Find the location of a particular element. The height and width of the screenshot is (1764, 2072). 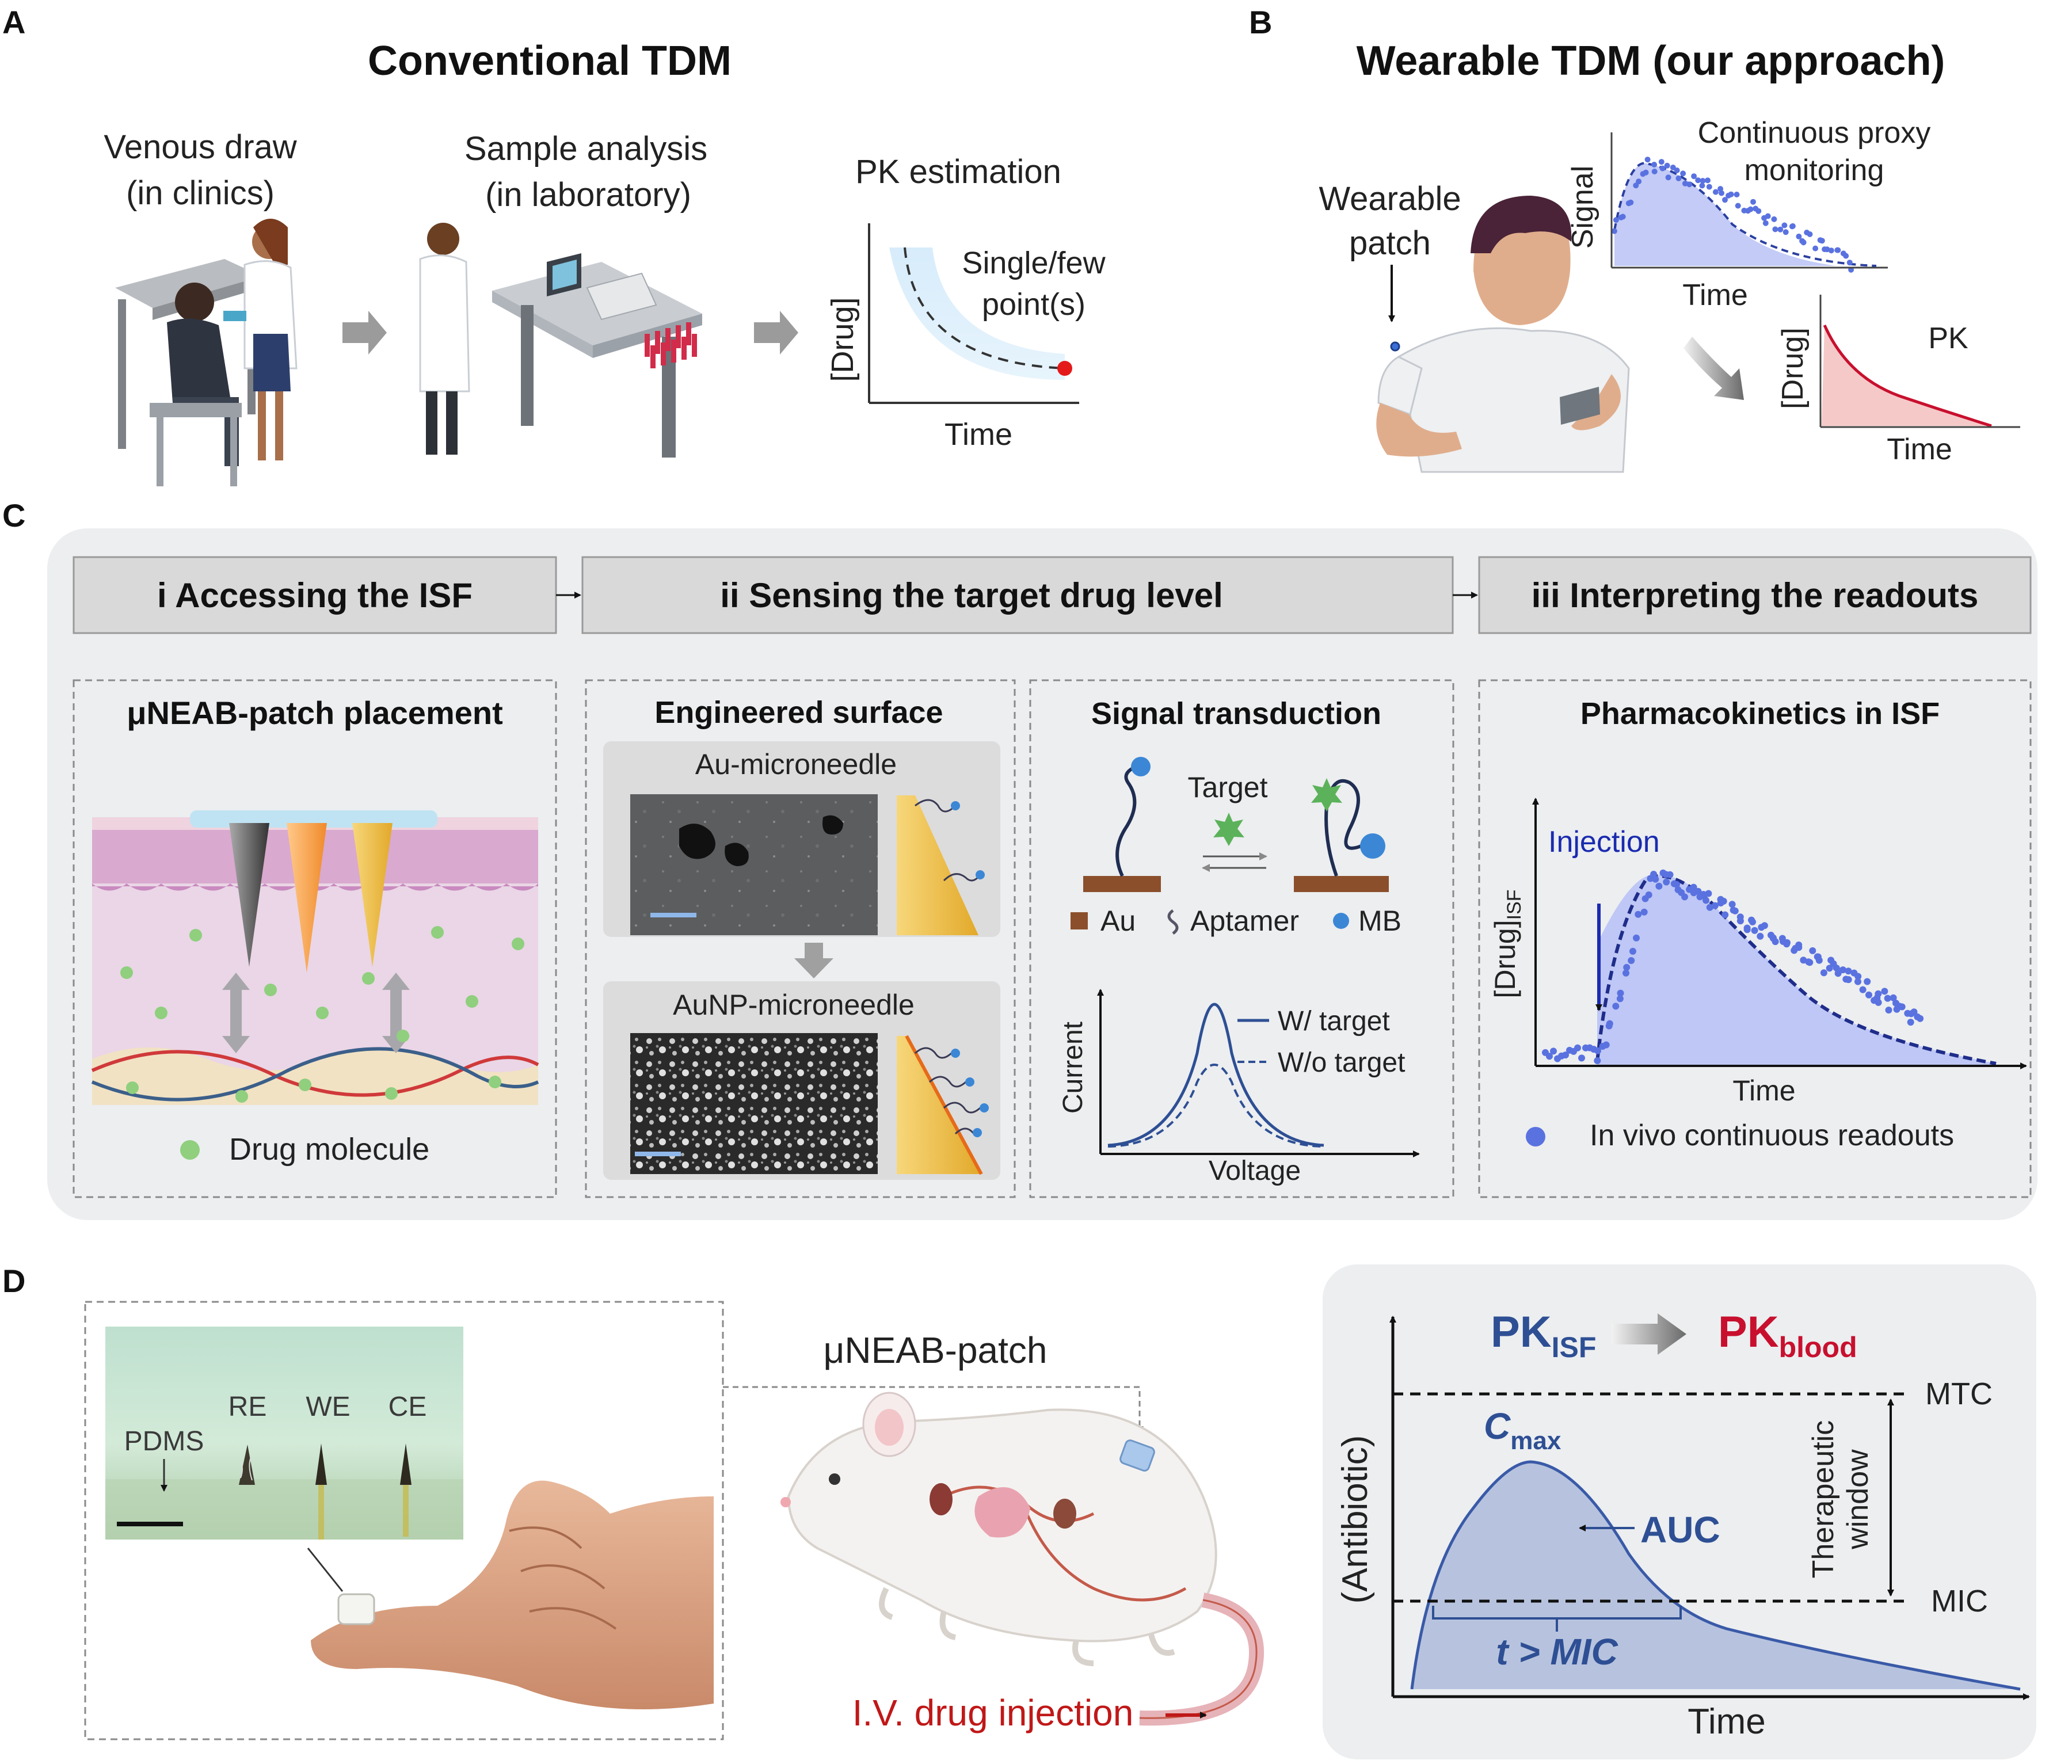

step-iii-box is located at coordinates (1755, 595).